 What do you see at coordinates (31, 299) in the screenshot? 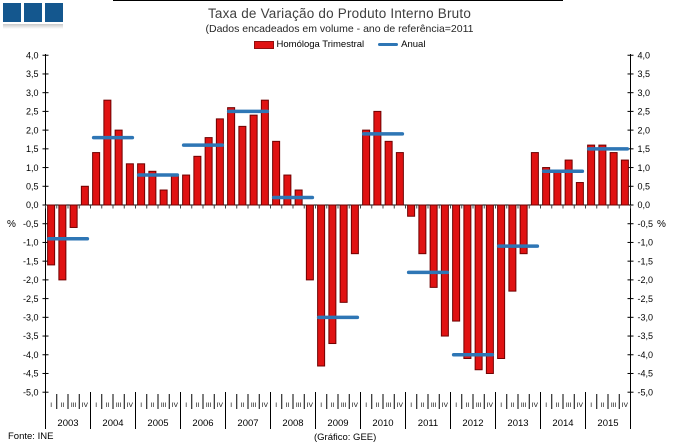
I see `left-tick-label: -2,5` at bounding box center [31, 299].